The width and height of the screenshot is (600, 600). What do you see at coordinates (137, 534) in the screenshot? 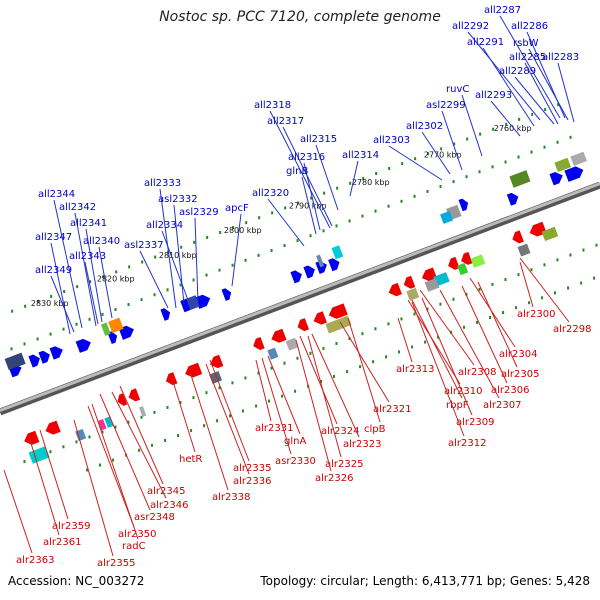
I see `gene-label-reverse: alr2350` at bounding box center [137, 534].